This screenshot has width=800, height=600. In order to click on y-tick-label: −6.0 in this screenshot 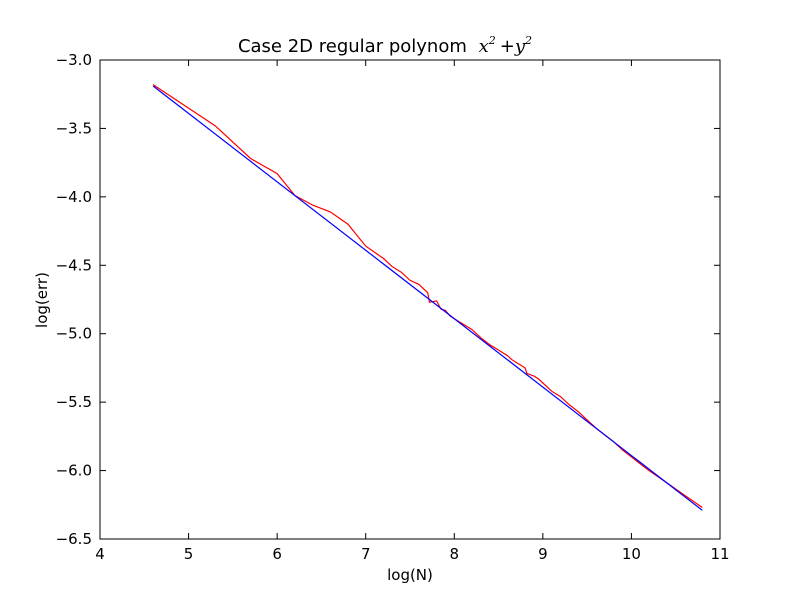, I will do `click(74, 471)`.